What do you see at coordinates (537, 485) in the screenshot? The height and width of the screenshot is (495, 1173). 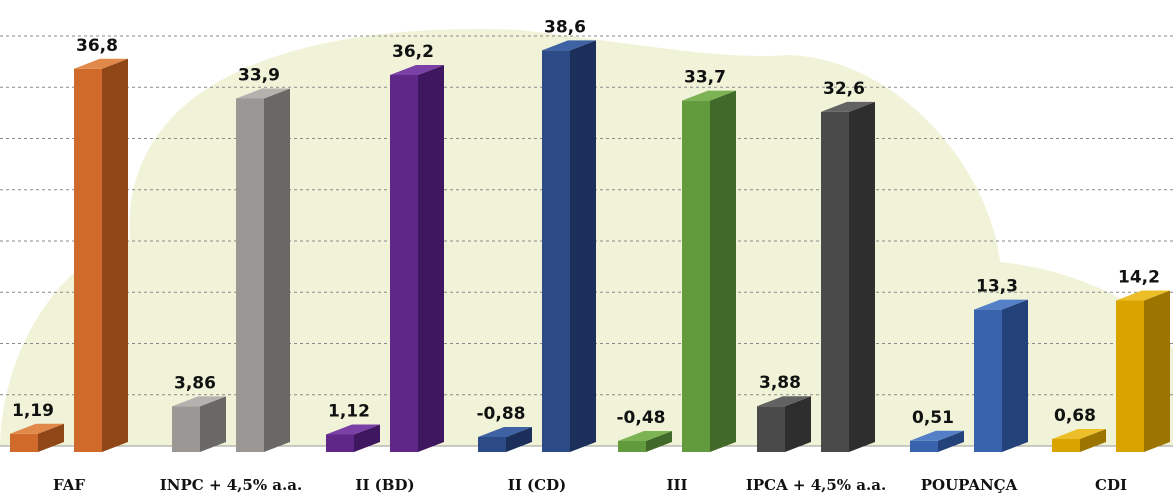 I see `category-label: II (CD)` at bounding box center [537, 485].